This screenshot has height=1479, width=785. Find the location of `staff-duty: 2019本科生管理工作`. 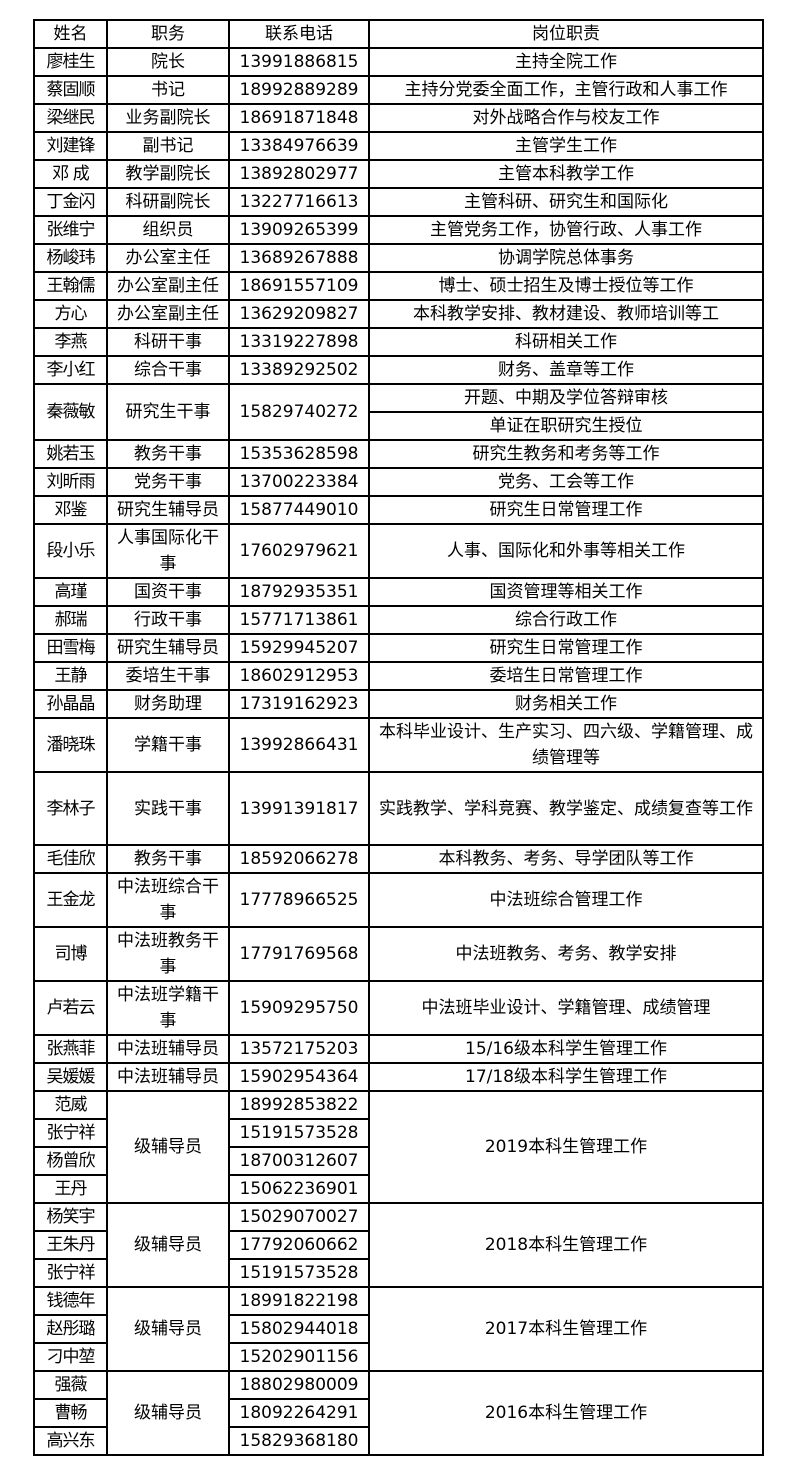

staff-duty: 2019本科生管理工作 is located at coordinates (566, 1147).